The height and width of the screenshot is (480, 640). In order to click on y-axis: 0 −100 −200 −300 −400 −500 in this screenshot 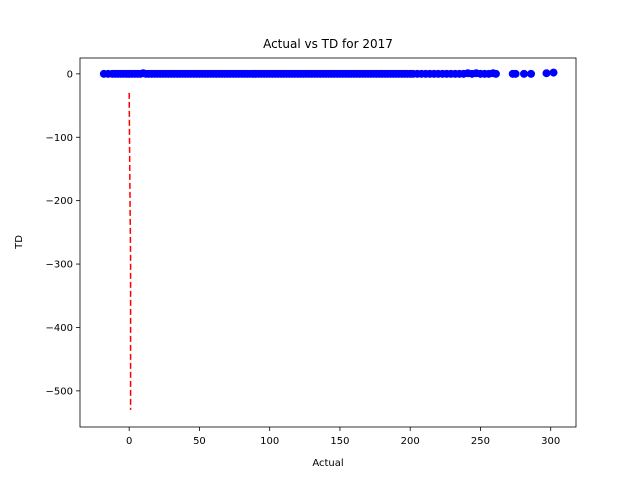, I will do `click(63, 233)`.